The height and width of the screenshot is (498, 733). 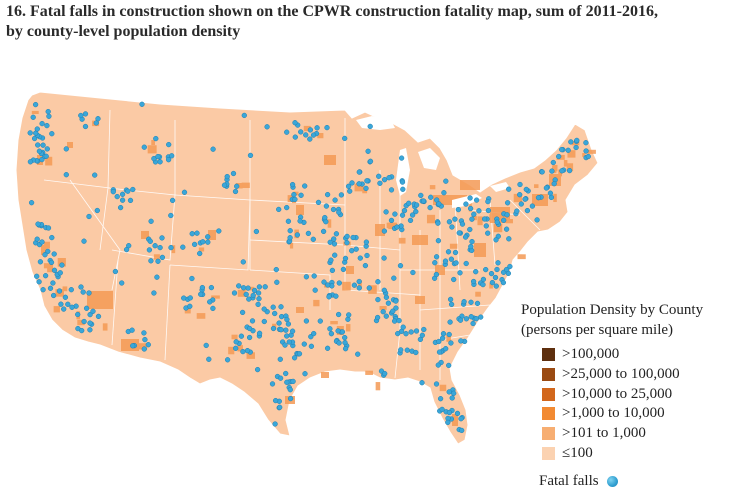 What do you see at coordinates (578, 481) in the screenshot?
I see `fatal-falls-legend: Fatal falls` at bounding box center [578, 481].